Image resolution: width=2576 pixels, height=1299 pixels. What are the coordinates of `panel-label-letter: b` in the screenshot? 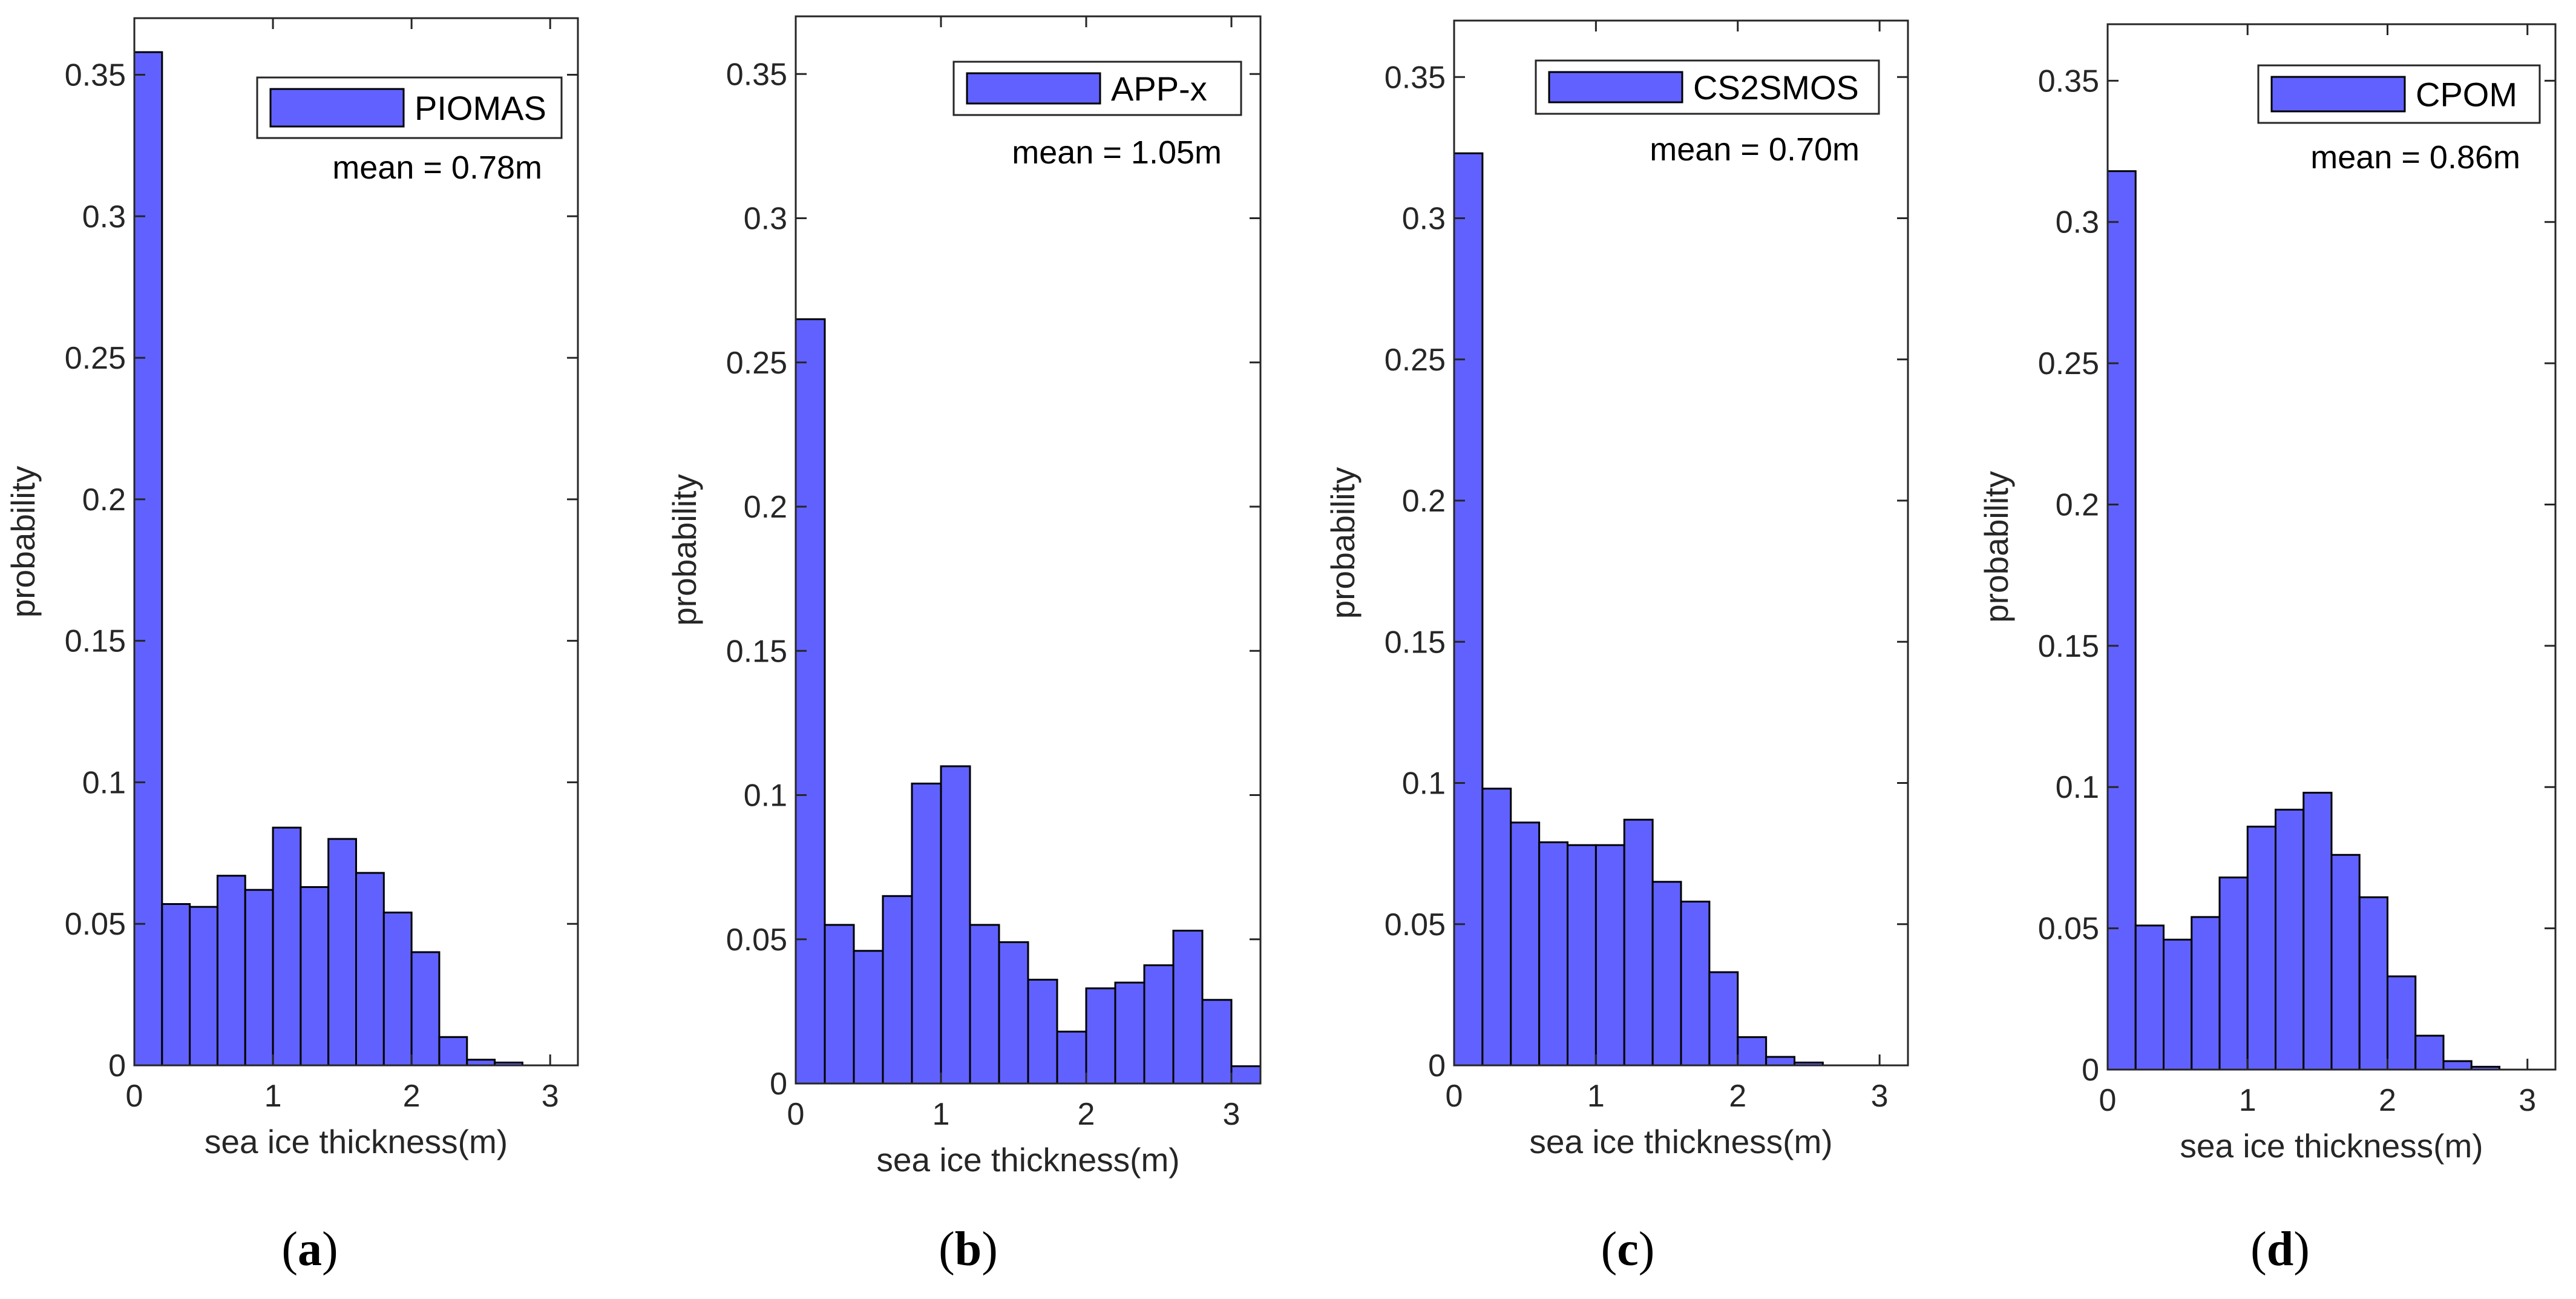 It's located at (968, 1249).